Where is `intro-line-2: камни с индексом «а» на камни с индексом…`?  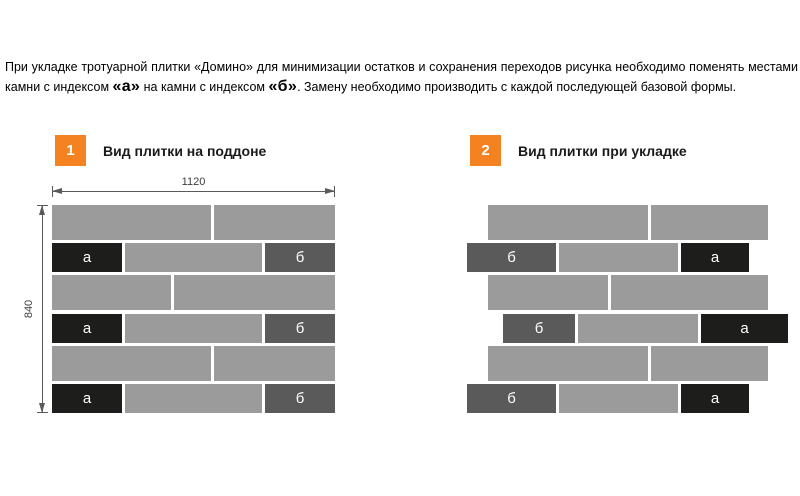 intro-line-2: камни с индексом «а» на камни с индексом… is located at coordinates (371, 86).